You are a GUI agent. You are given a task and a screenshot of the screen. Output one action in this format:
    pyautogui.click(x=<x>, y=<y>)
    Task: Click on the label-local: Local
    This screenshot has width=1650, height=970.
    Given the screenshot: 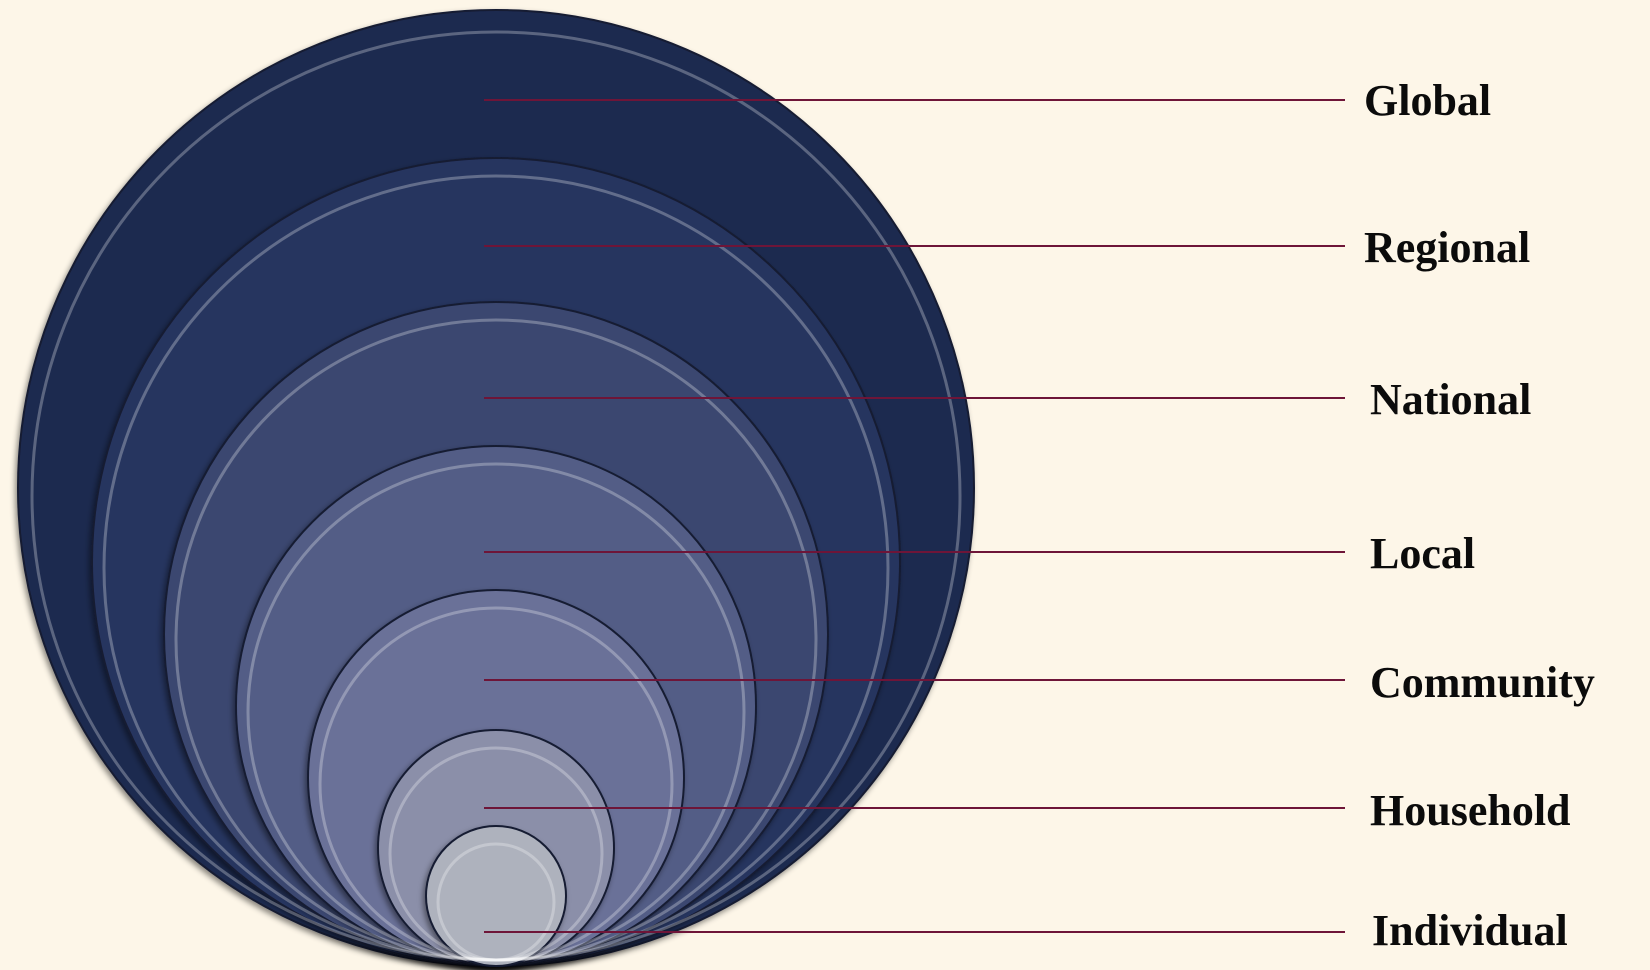 What is the action you would take?
    pyautogui.click(x=1422, y=553)
    